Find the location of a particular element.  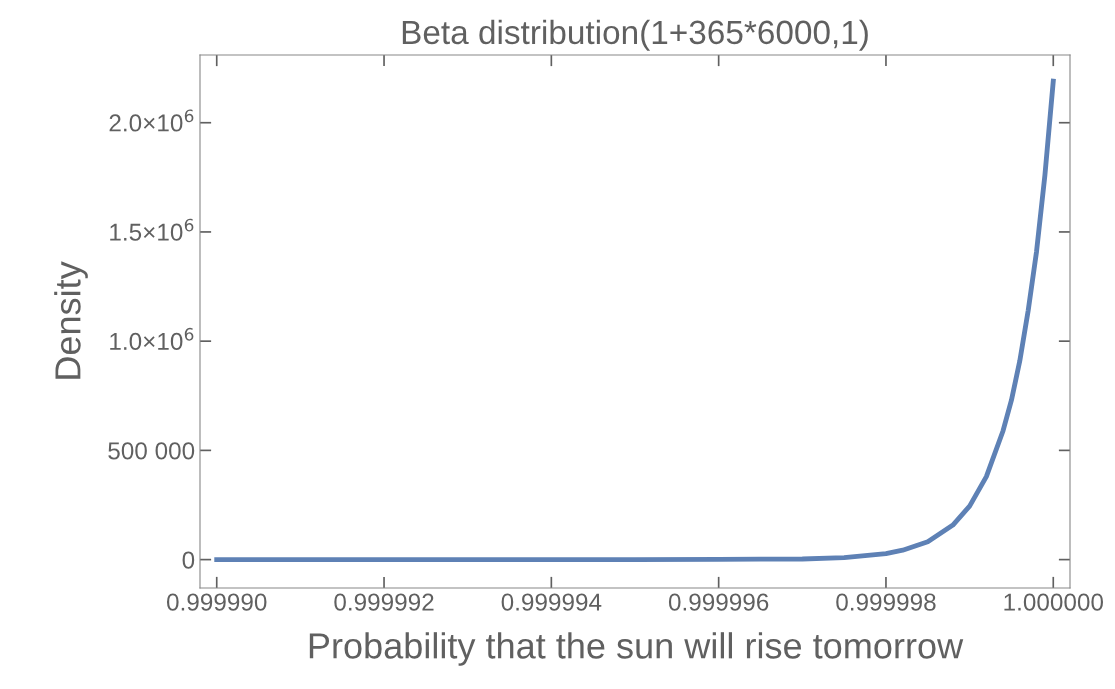

y-tick-label: 0 is located at coordinates (188, 560).